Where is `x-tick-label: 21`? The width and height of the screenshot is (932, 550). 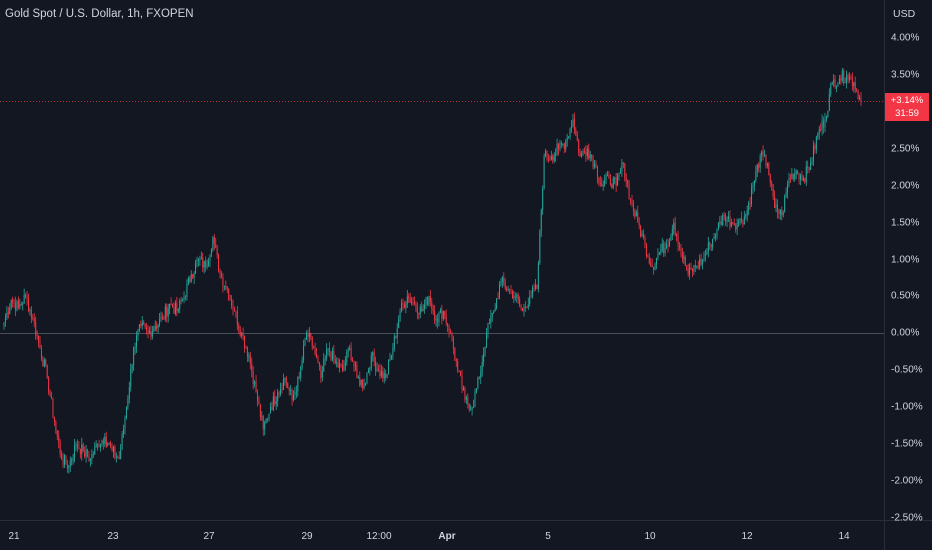 x-tick-label: 21 is located at coordinates (14, 536).